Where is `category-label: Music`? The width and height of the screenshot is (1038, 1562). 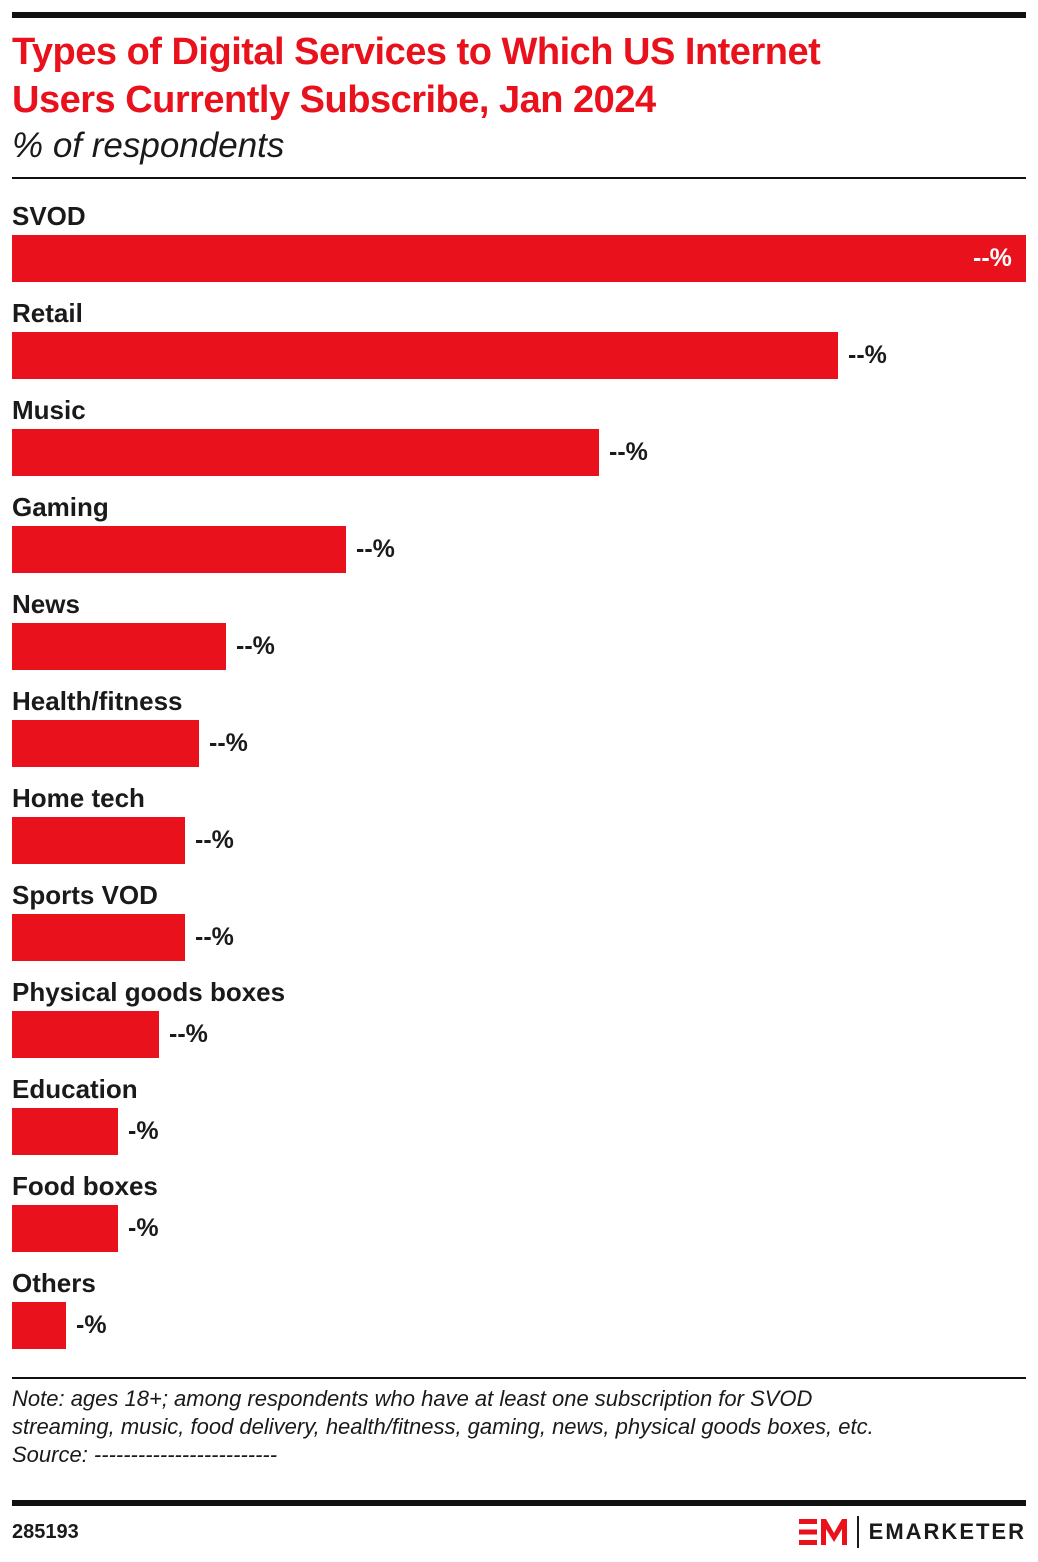 category-label: Music is located at coordinates (49, 410).